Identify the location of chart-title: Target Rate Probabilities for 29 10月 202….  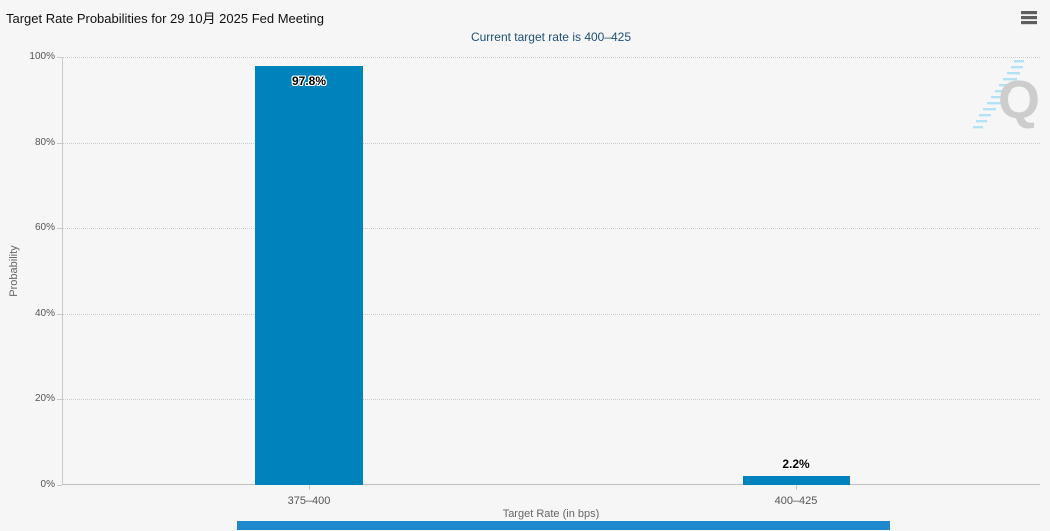
(165, 18).